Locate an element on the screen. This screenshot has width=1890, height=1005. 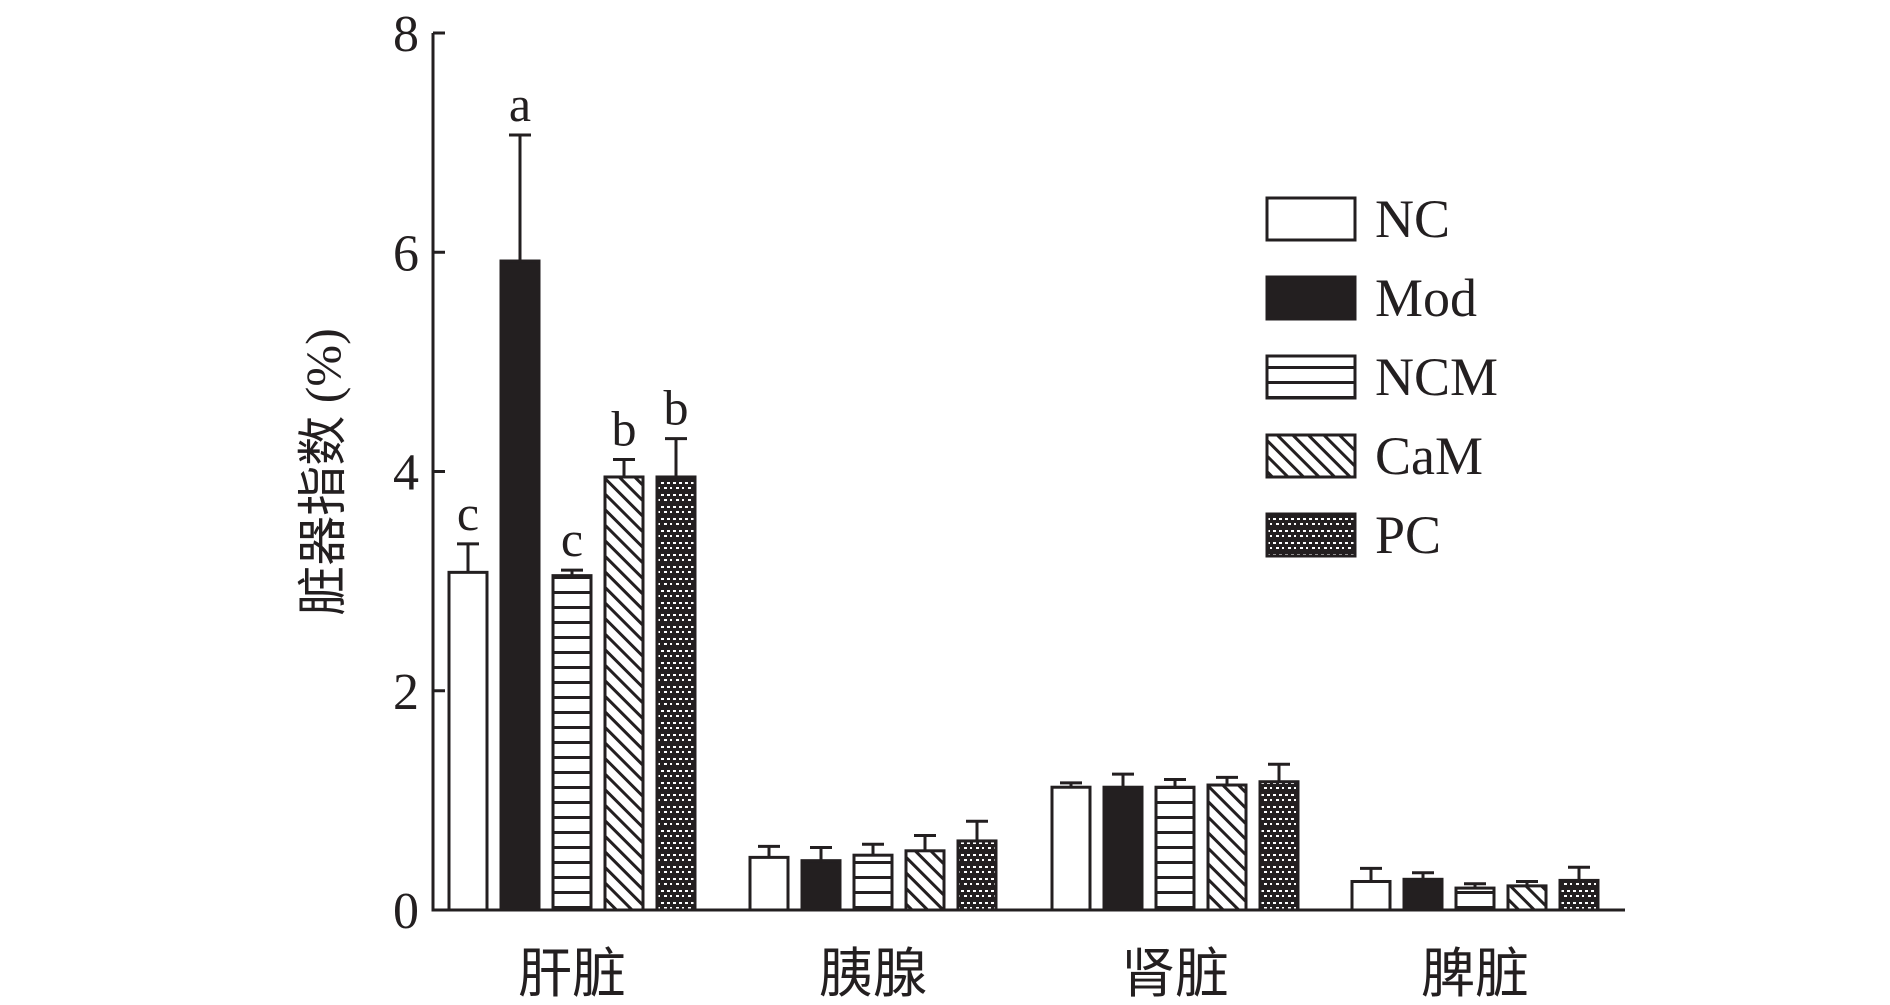
y-tick-label: 8 is located at coordinates (406, 34).